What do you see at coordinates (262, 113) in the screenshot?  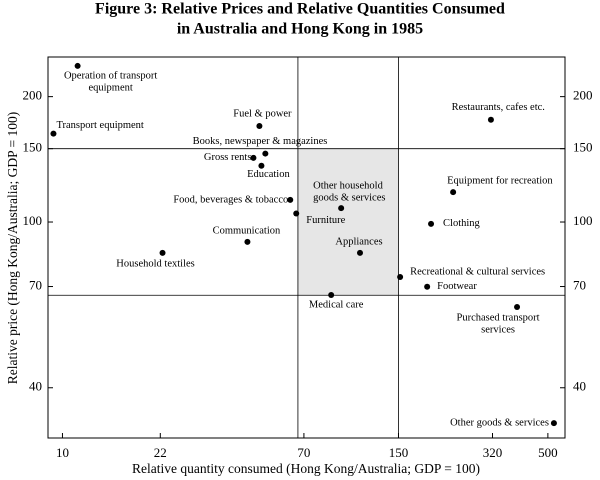 I see `point-label: Fuel & power` at bounding box center [262, 113].